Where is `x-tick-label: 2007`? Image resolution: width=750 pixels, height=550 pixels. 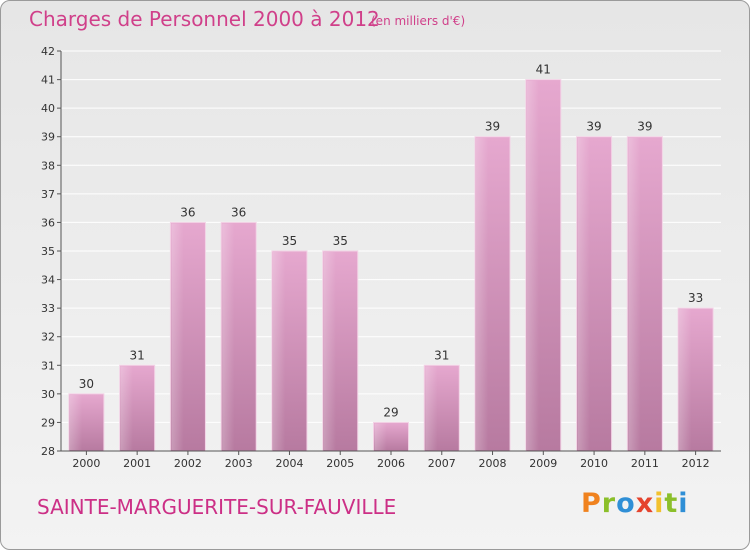 x-tick-label: 2007 is located at coordinates (442, 463).